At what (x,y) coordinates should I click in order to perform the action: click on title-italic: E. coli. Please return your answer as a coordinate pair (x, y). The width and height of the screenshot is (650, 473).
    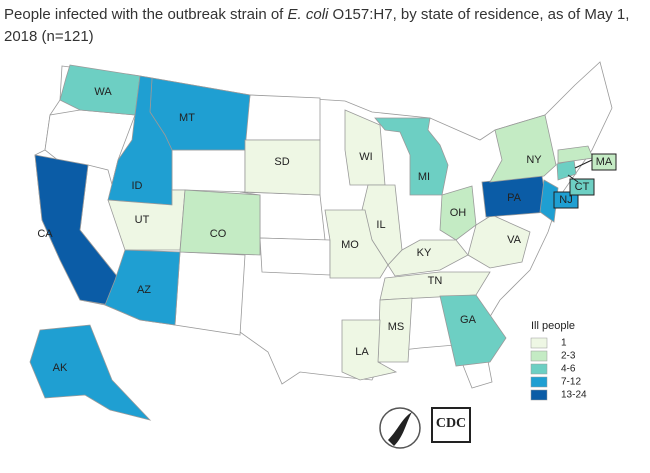
    Looking at the image, I should click on (308, 14).